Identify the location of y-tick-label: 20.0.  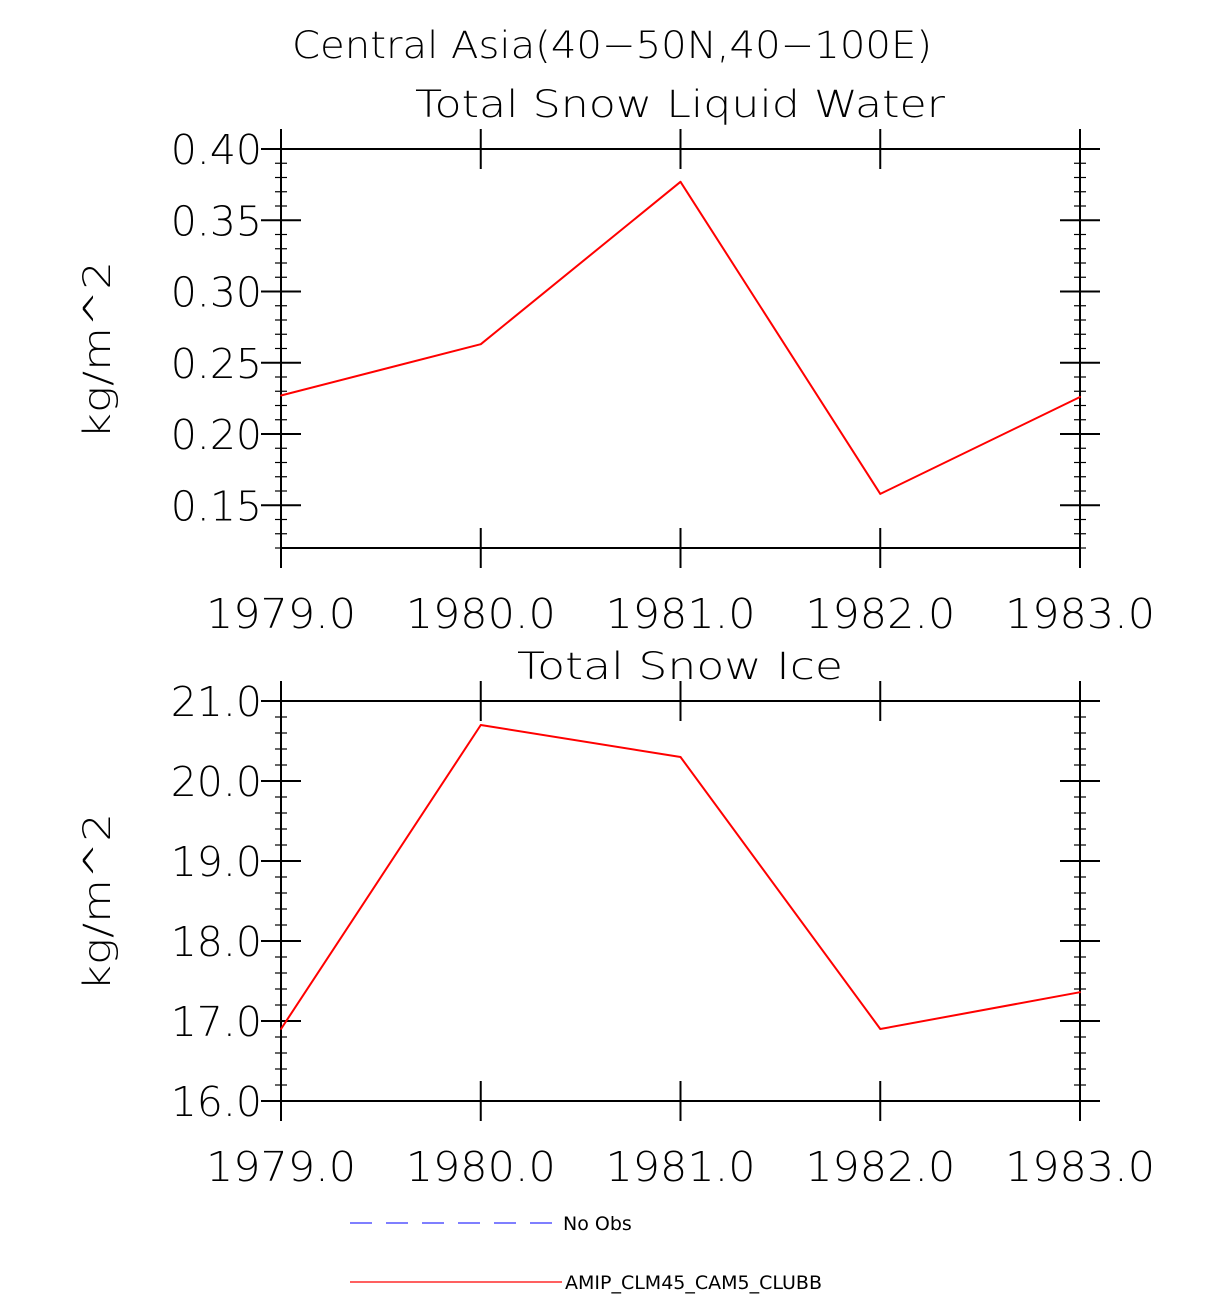
(216, 782).